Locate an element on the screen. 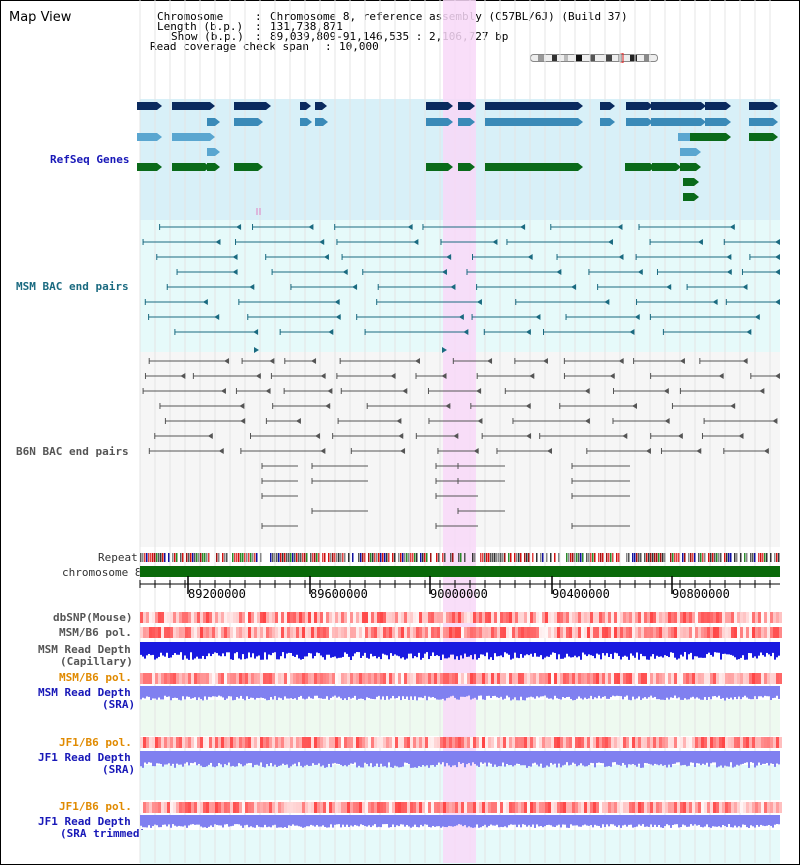 The height and width of the screenshot is (865, 800). gene-strand-arrow is located at coordinates (308, 106).